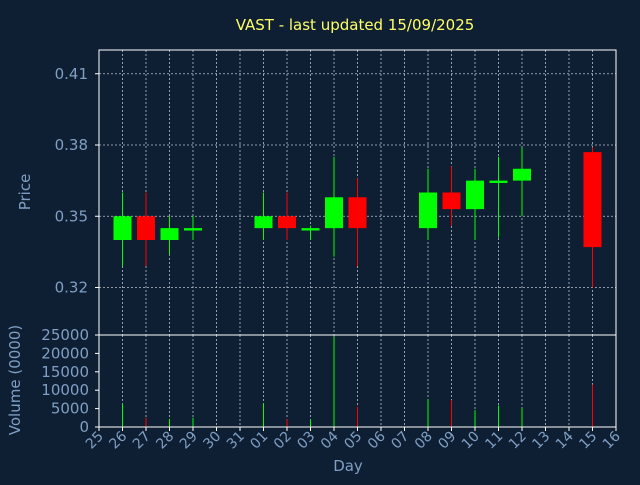 The width and height of the screenshot is (640, 485). What do you see at coordinates (71, 145) in the screenshot?
I see `price-tick-label: 0.38` at bounding box center [71, 145].